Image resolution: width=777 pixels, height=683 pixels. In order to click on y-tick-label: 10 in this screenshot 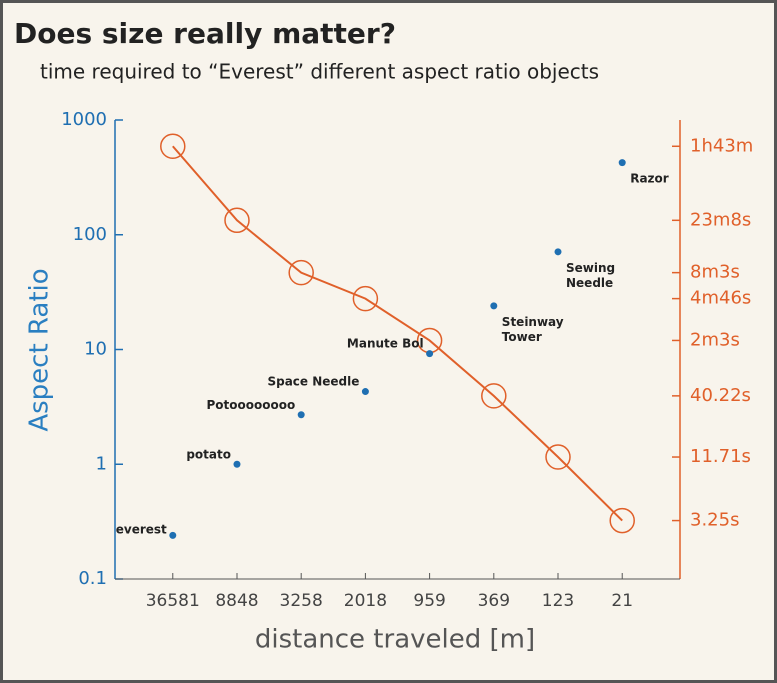, I will do `click(95, 349)`.